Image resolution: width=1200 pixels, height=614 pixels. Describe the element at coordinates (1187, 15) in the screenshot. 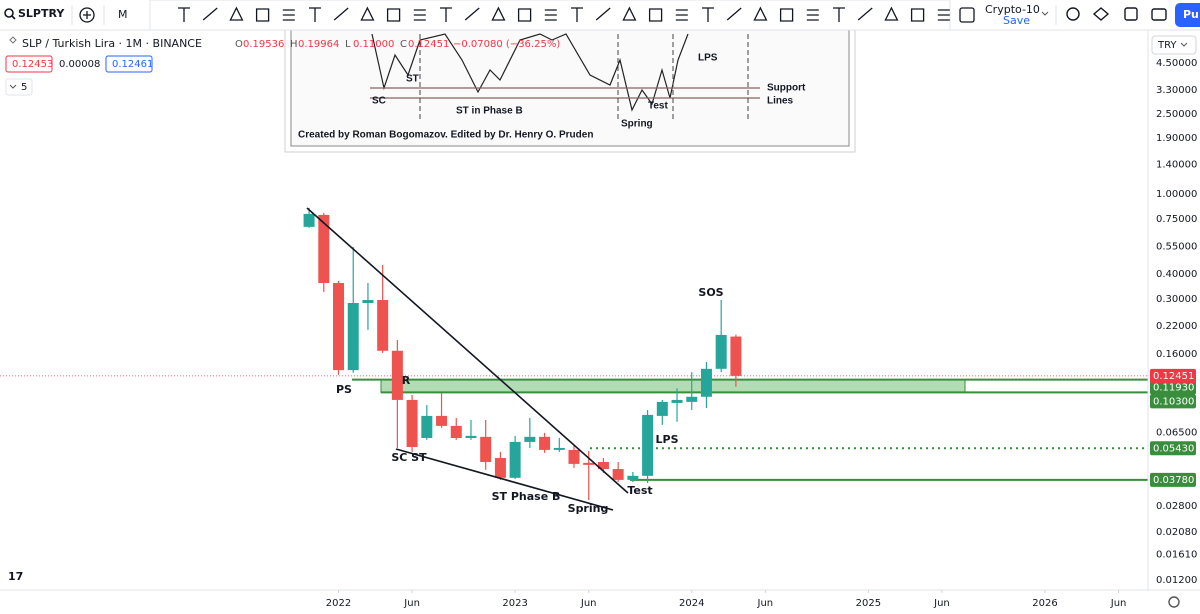

I see `publish-button` at that location.